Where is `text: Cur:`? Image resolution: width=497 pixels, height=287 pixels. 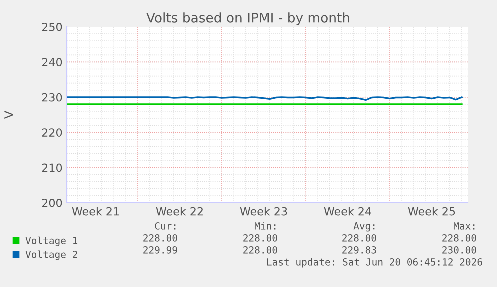
text: Cur: is located at coordinates (165, 226).